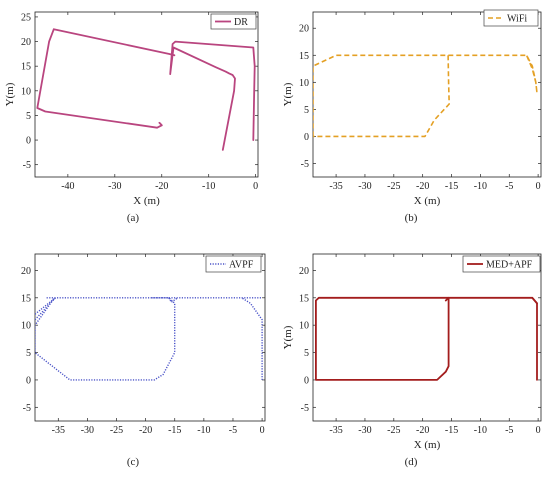 This screenshot has height=478, width=550. I want to click on legend: MED+APF, so click(501, 264).